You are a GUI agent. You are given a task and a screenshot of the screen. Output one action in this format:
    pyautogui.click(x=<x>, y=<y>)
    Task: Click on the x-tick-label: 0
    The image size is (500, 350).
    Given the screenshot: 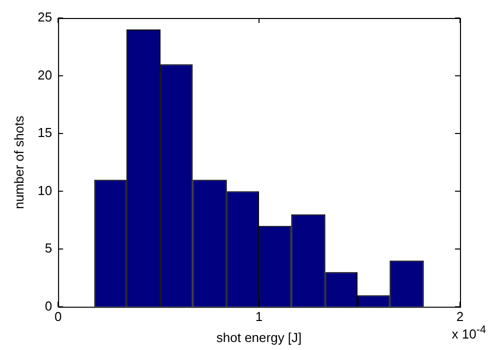 What is the action you would take?
    pyautogui.click(x=58, y=316)
    